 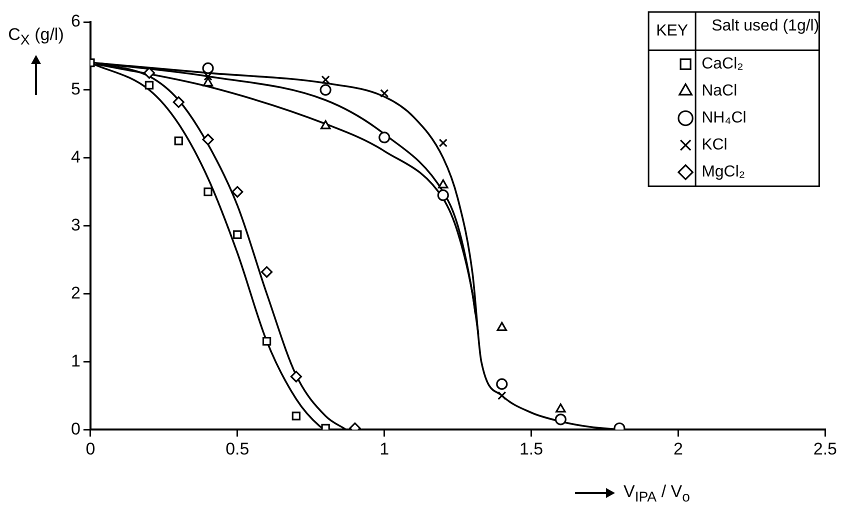 I want to click on x-tick-label: 1, so click(x=385, y=448).